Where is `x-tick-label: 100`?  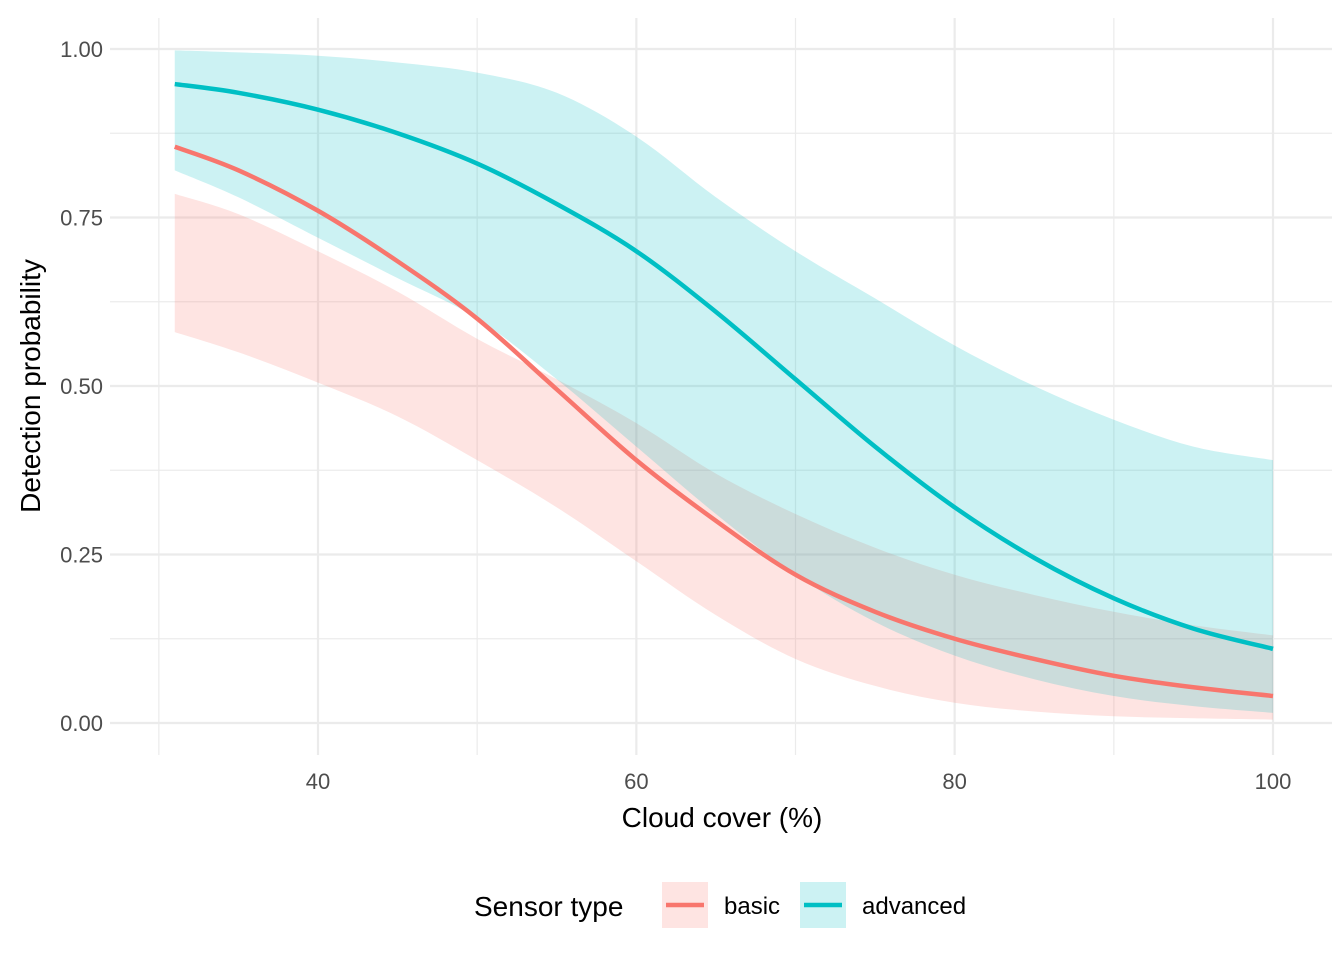
x-tick-label: 100 is located at coordinates (1273, 781).